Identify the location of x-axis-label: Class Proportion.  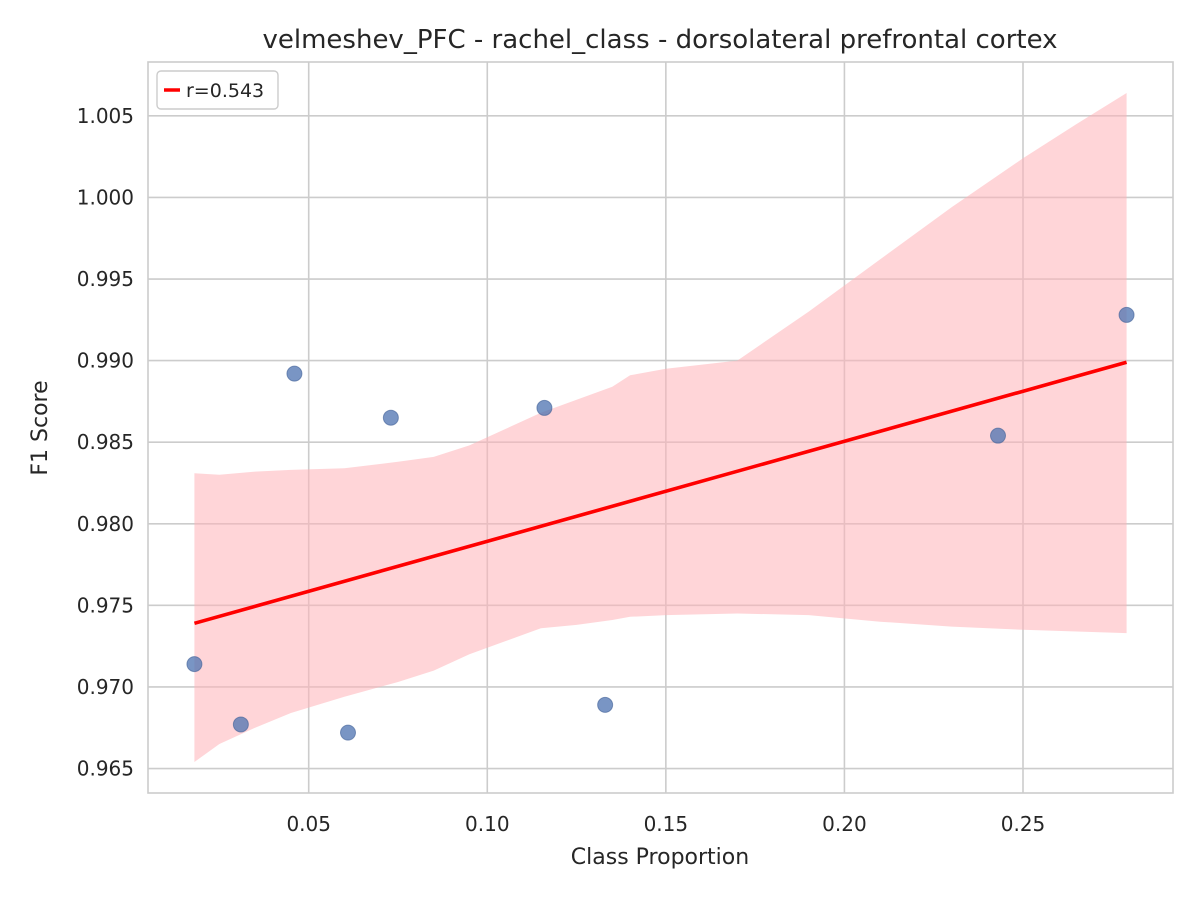
(660, 857).